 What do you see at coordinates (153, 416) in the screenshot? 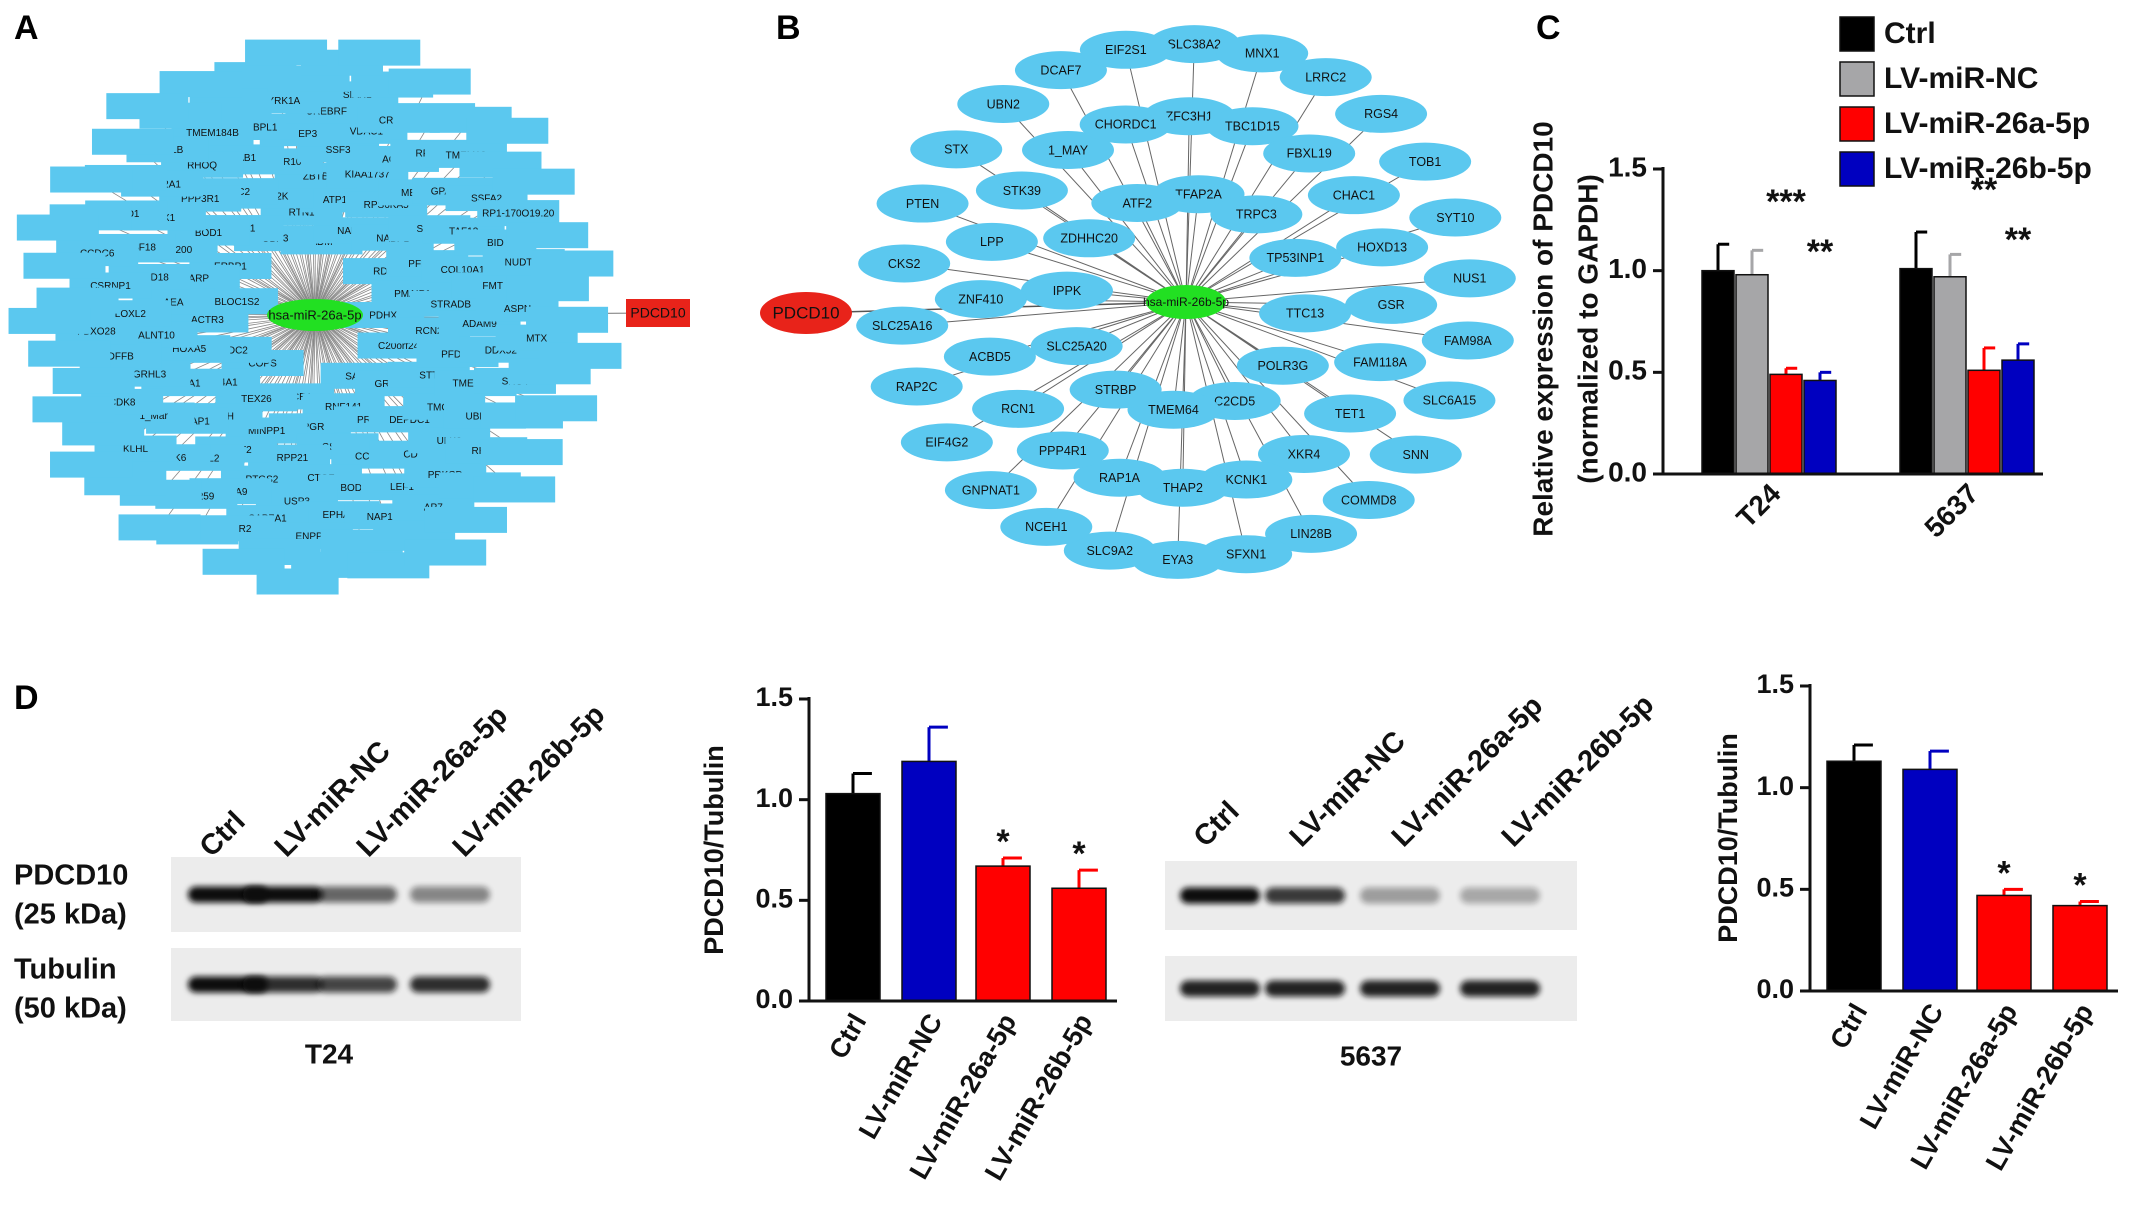
I see `gene-label: 1_Mar` at bounding box center [153, 416].